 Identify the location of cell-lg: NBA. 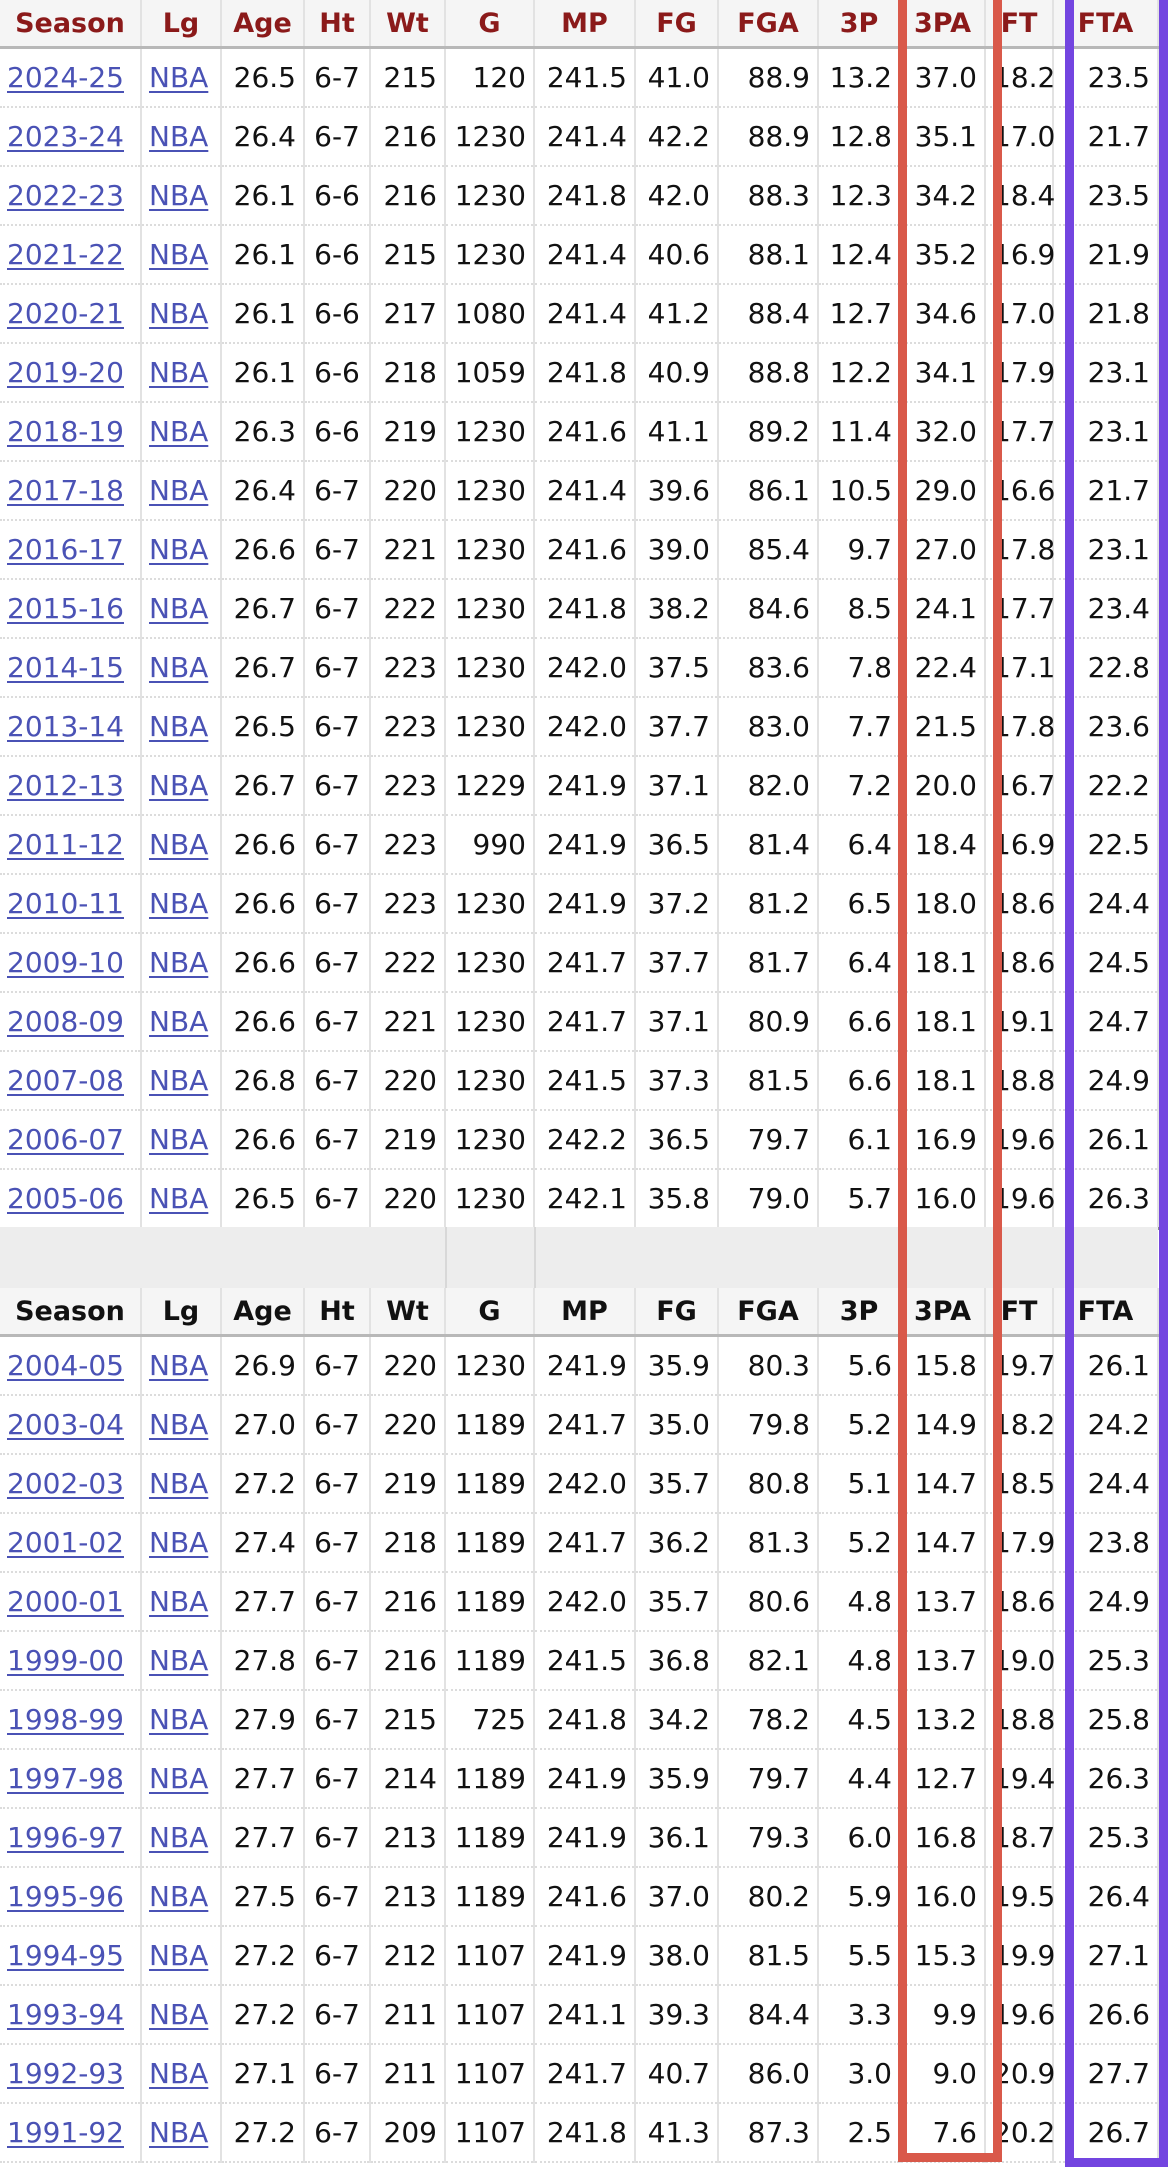
(181, 1779).